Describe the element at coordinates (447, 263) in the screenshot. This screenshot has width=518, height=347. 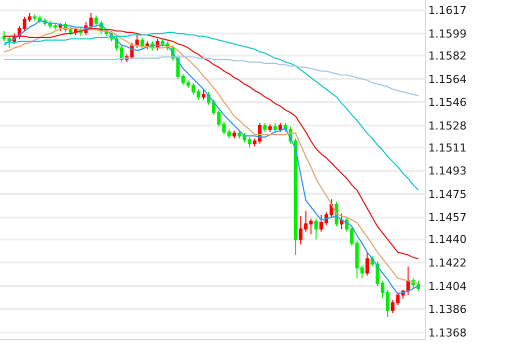
I see `y-tick-label: 1.1422` at that location.